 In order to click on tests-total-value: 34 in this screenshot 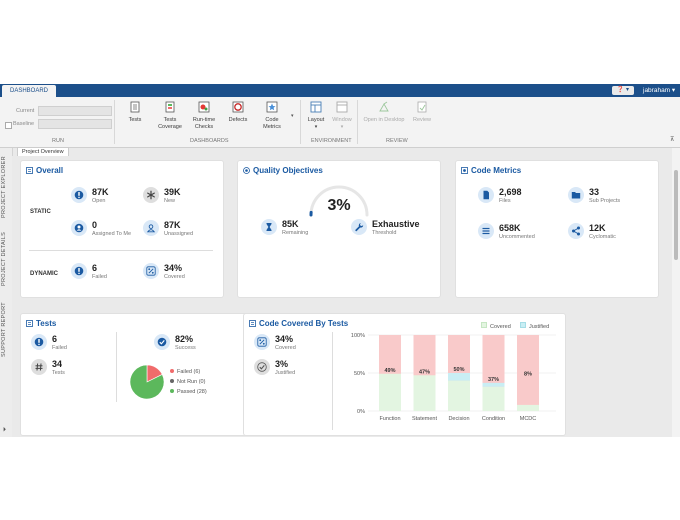, I will do `click(57, 364)`.